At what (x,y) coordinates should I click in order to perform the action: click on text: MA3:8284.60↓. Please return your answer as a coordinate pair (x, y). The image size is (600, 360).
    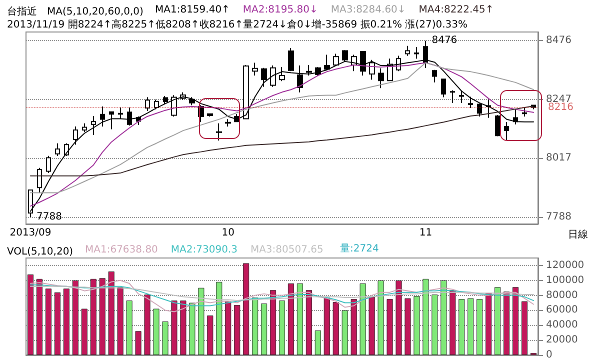
    Looking at the image, I should click on (368, 10).